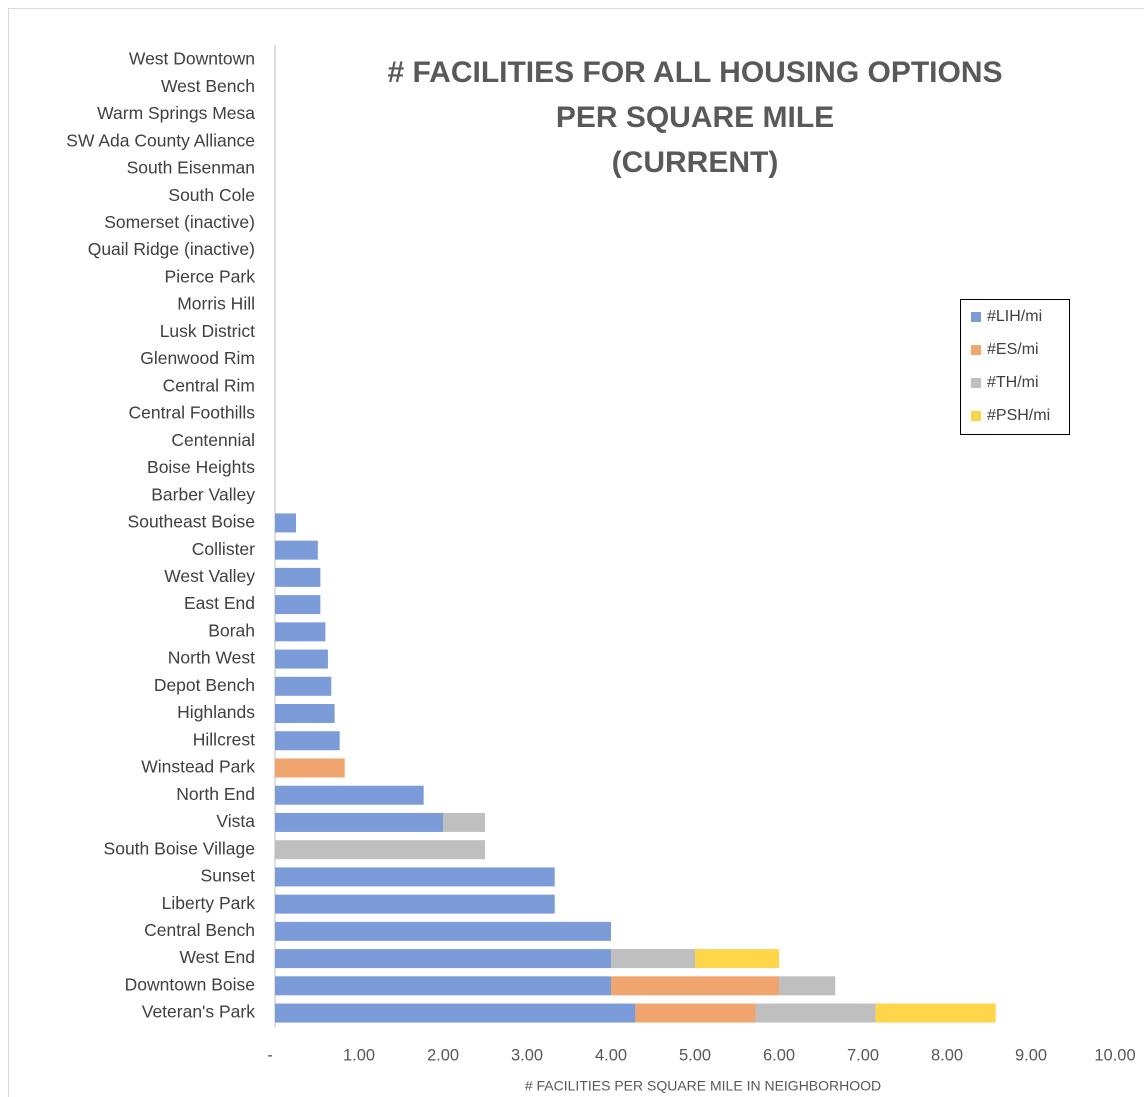  I want to click on x-tick-label: 1.00, so click(359, 1055).